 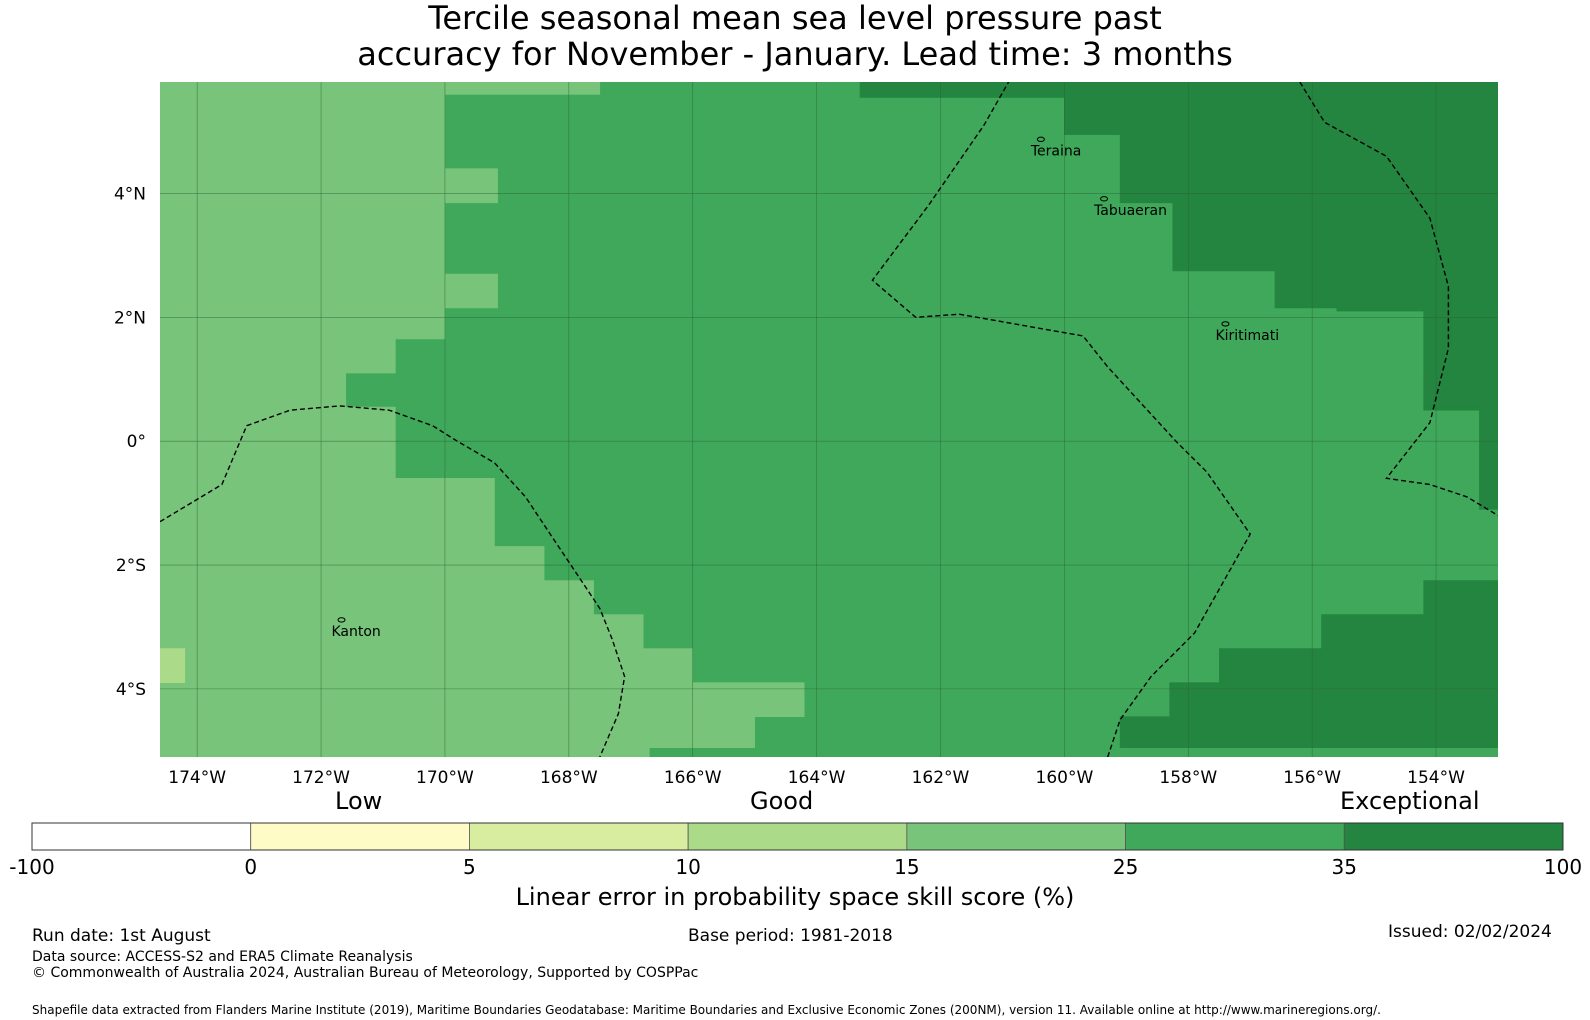 I want to click on lat-tick-label: 4°N, so click(x=130, y=194).